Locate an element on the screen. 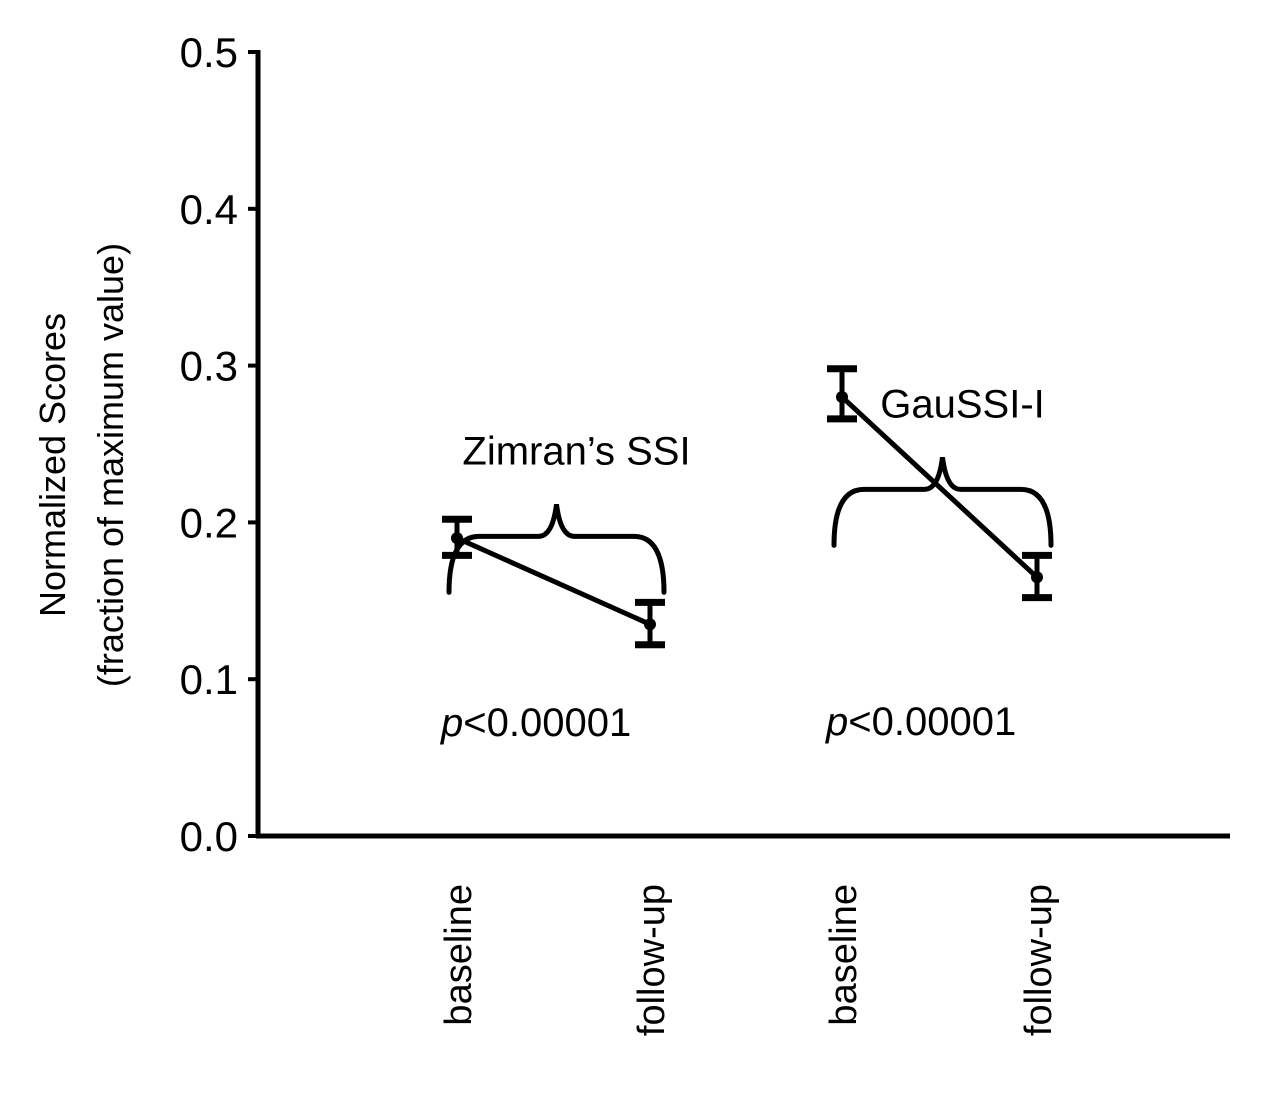 The height and width of the screenshot is (1114, 1280). x-category-labels: baseline follow-up baseline follow-up is located at coordinates (749, 960).